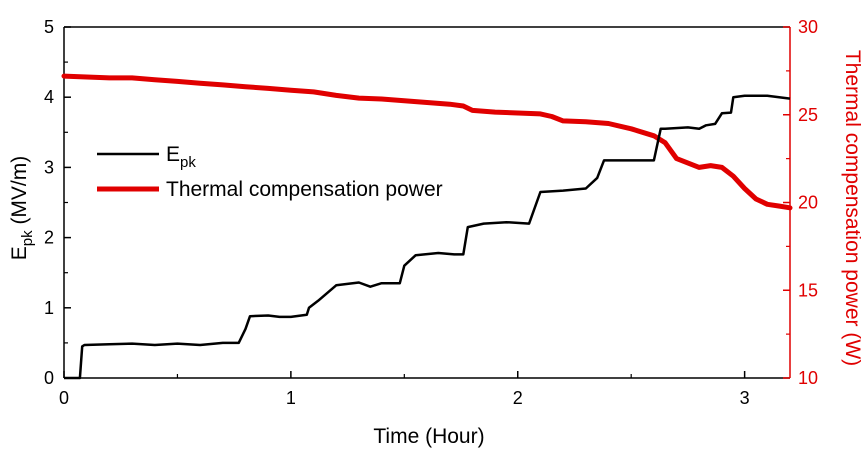 The image size is (861, 454). Describe the element at coordinates (291, 398) in the screenshot. I see `x-tick-label: 1` at that location.